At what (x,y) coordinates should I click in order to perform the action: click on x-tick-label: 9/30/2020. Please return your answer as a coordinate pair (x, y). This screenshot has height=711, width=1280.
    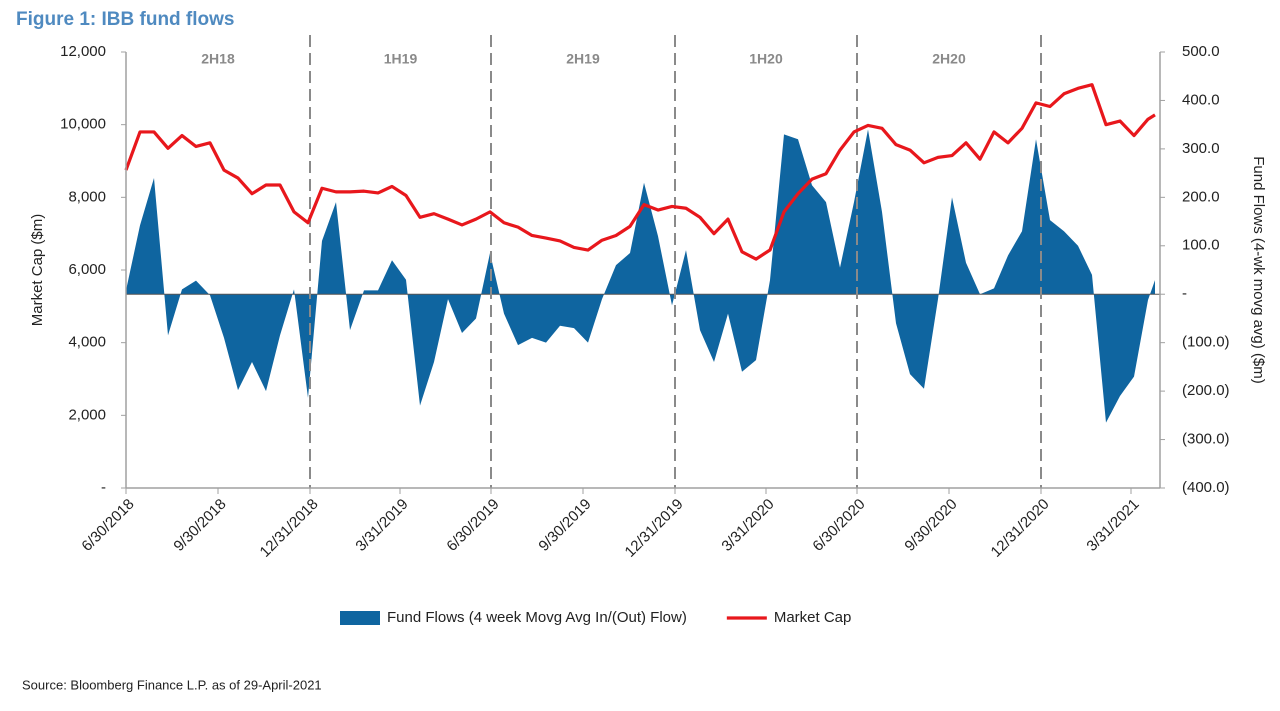
    Looking at the image, I should click on (930, 525).